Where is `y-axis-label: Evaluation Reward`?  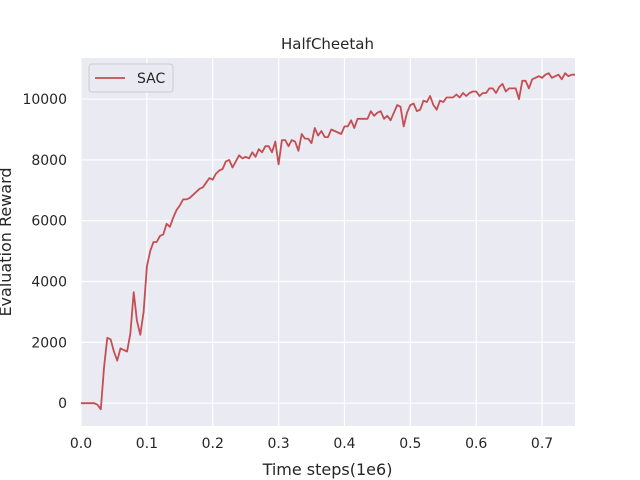 y-axis-label: Evaluation Reward is located at coordinates (7, 241).